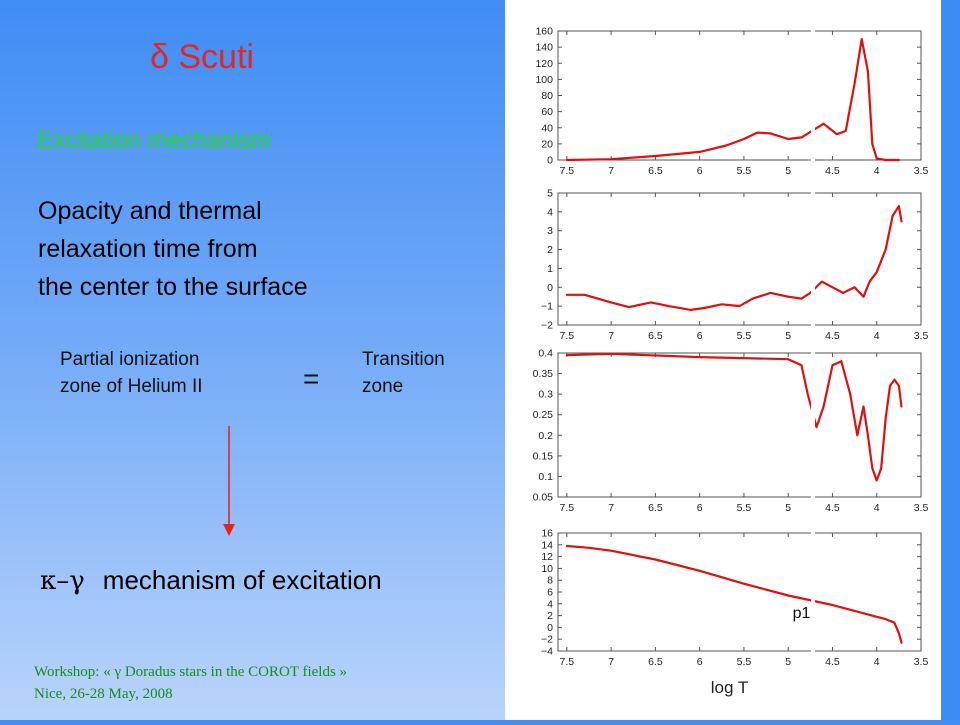 This screenshot has height=725, width=960. What do you see at coordinates (173, 287) in the screenshot?
I see `description-line: the center to the surface` at bounding box center [173, 287].